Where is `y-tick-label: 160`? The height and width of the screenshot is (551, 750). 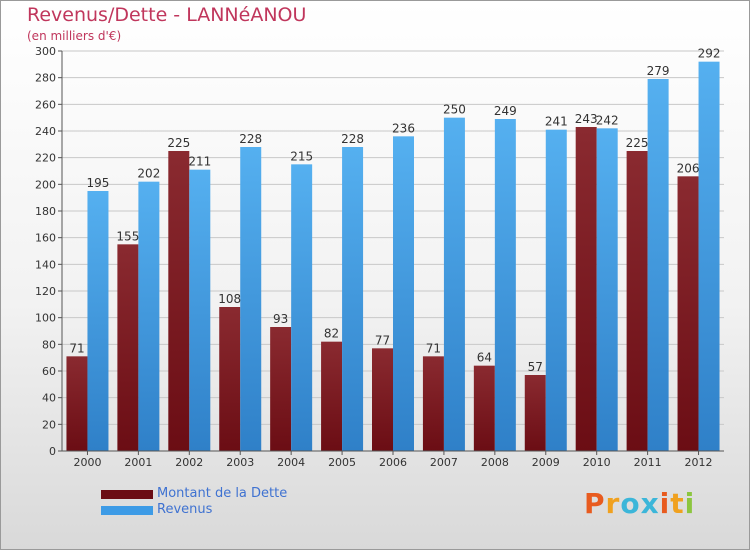
y-tick-label: 160 is located at coordinates (45, 238).